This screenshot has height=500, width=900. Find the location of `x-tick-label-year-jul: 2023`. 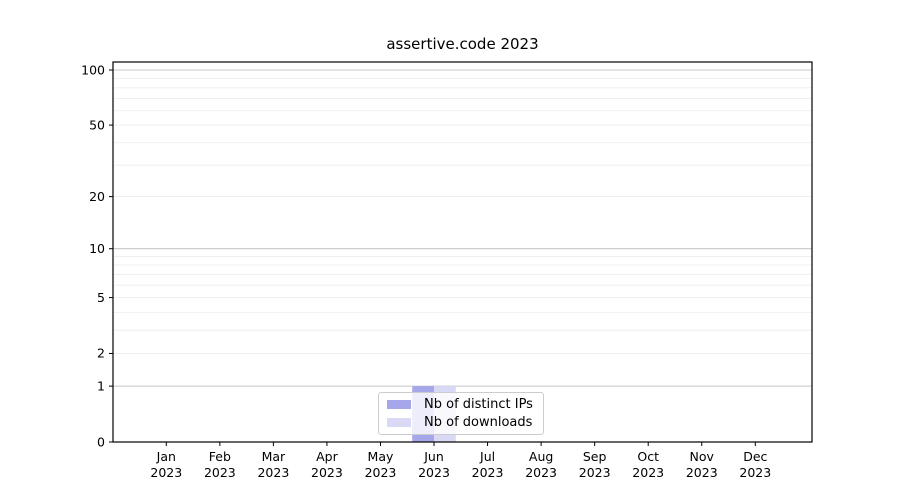

x-tick-label-year-jul: 2023 is located at coordinates (488, 472).